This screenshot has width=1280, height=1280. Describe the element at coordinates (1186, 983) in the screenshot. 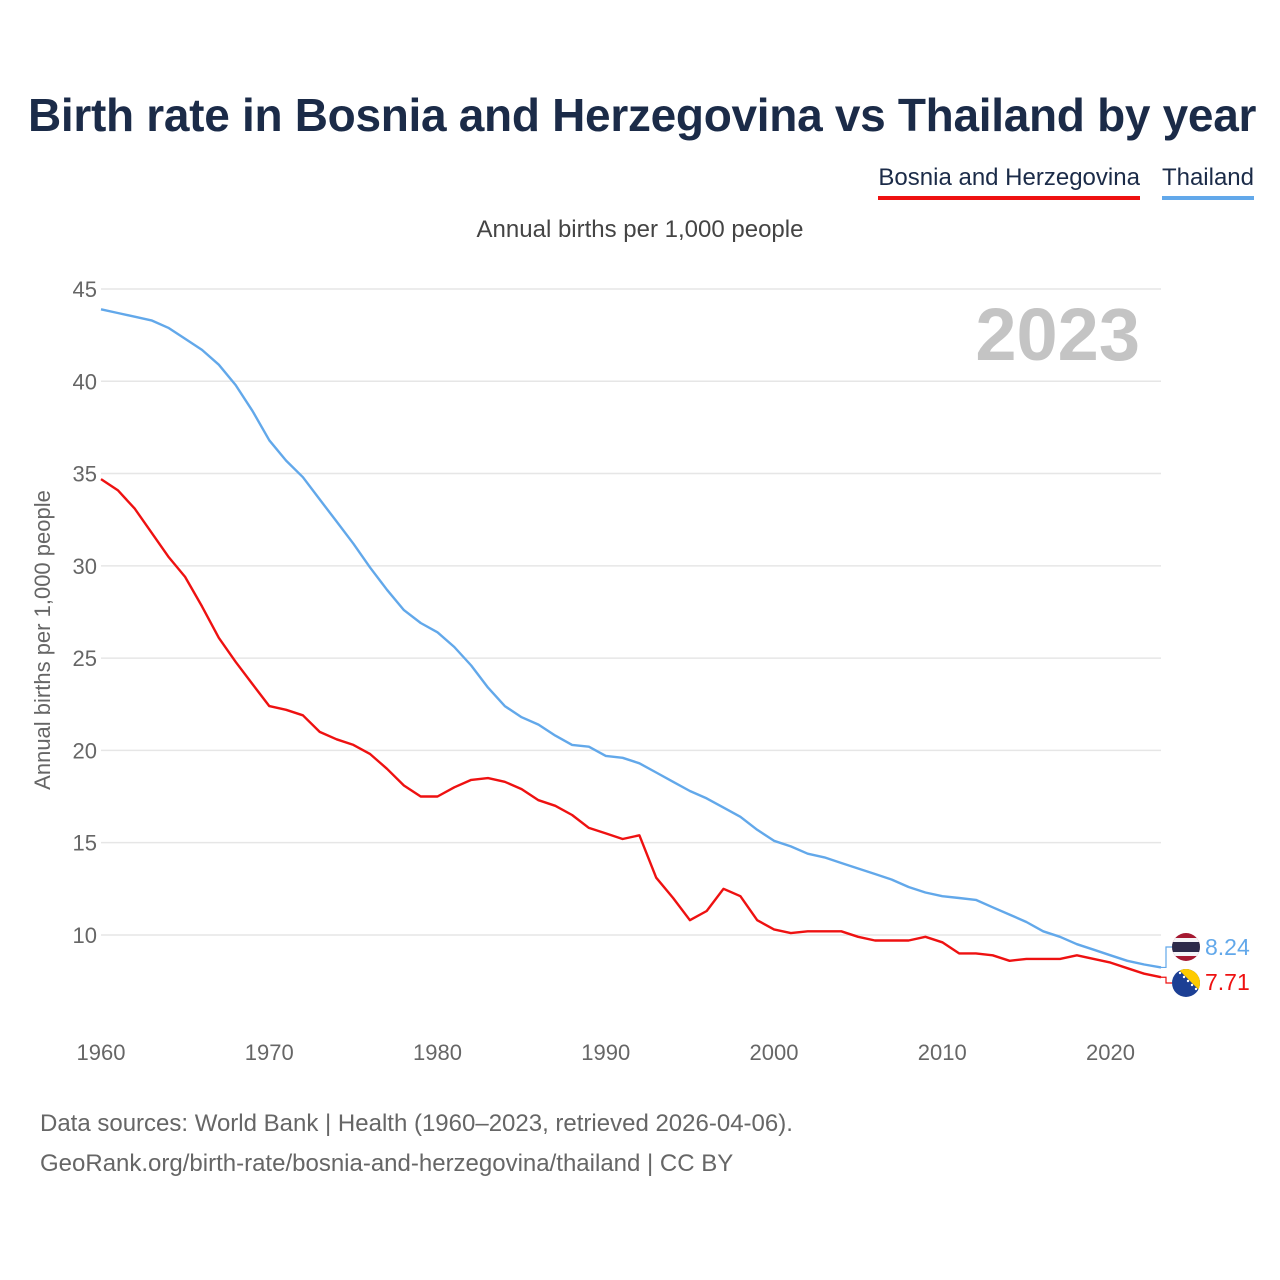

I see `bosnia-flag-icon` at that location.